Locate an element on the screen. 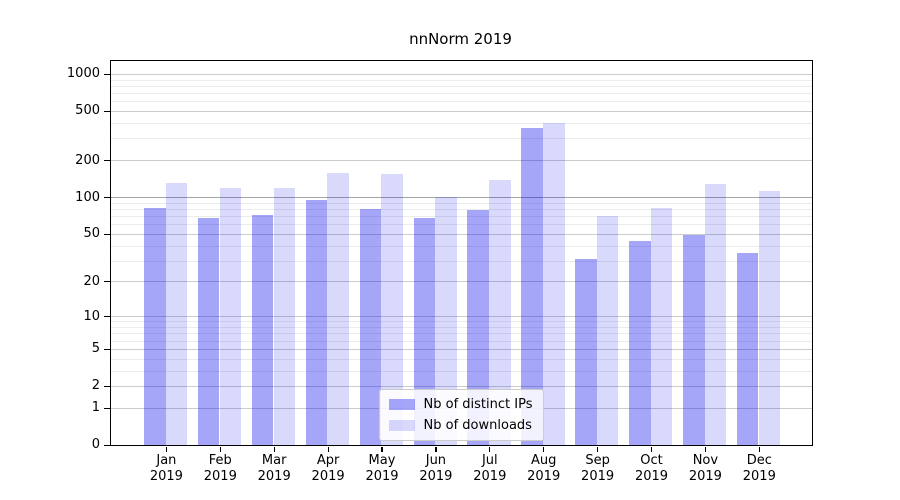 The image size is (900, 500). x-tick-mark-oct is located at coordinates (651, 449).